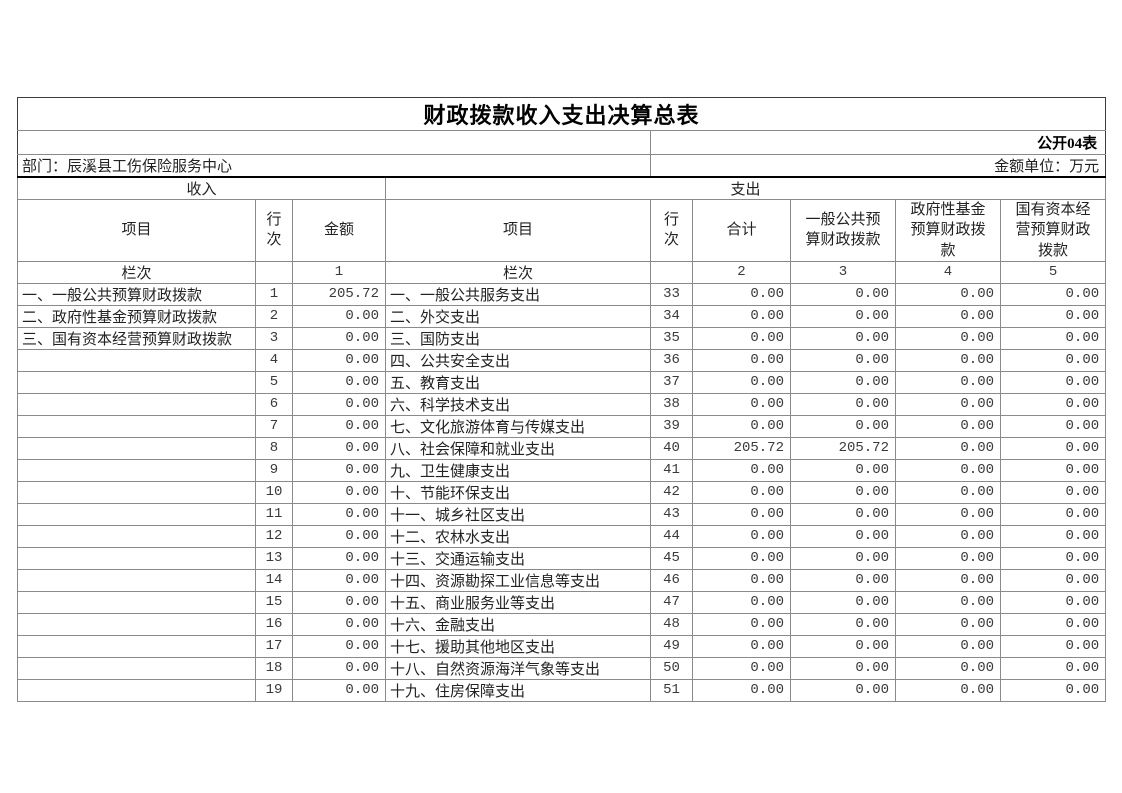 This screenshot has height=793, width=1122. Describe the element at coordinates (518, 230) in the screenshot. I see `expenditure-item-header: 项目` at that location.